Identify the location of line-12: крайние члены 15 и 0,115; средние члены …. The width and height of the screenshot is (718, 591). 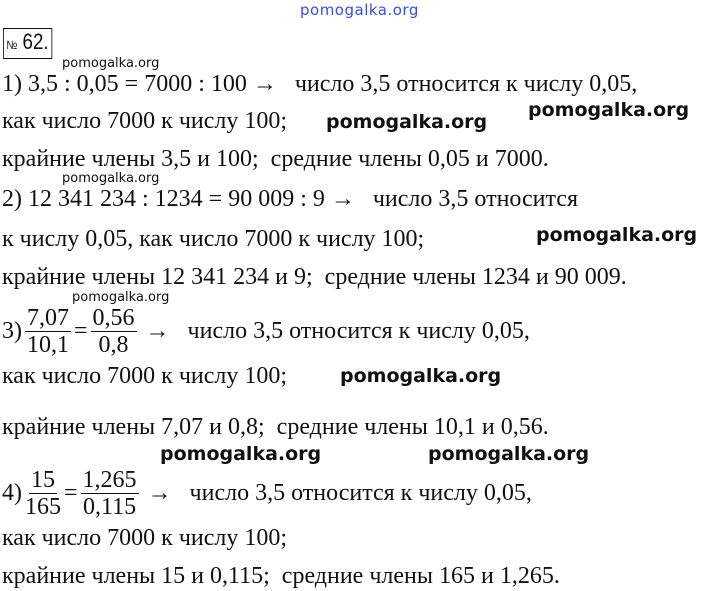
(281, 576).